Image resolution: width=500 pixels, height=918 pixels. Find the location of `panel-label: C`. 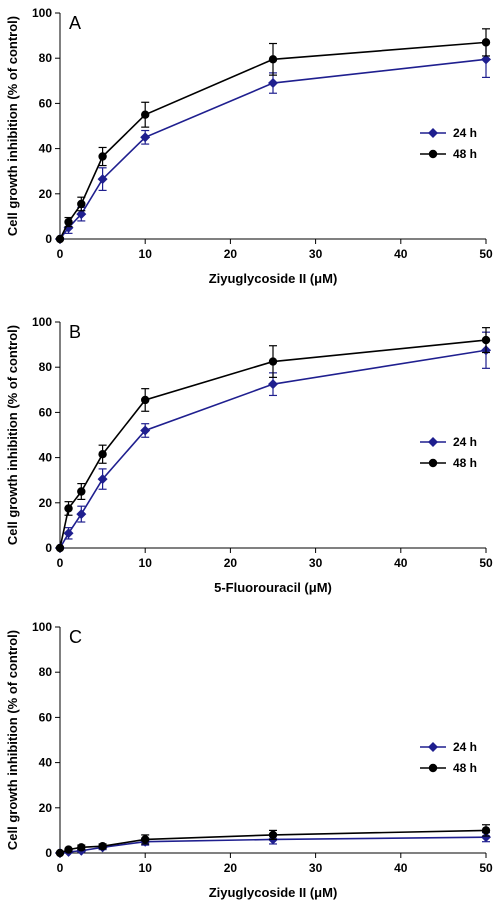

panel-label: C is located at coordinates (75, 637).